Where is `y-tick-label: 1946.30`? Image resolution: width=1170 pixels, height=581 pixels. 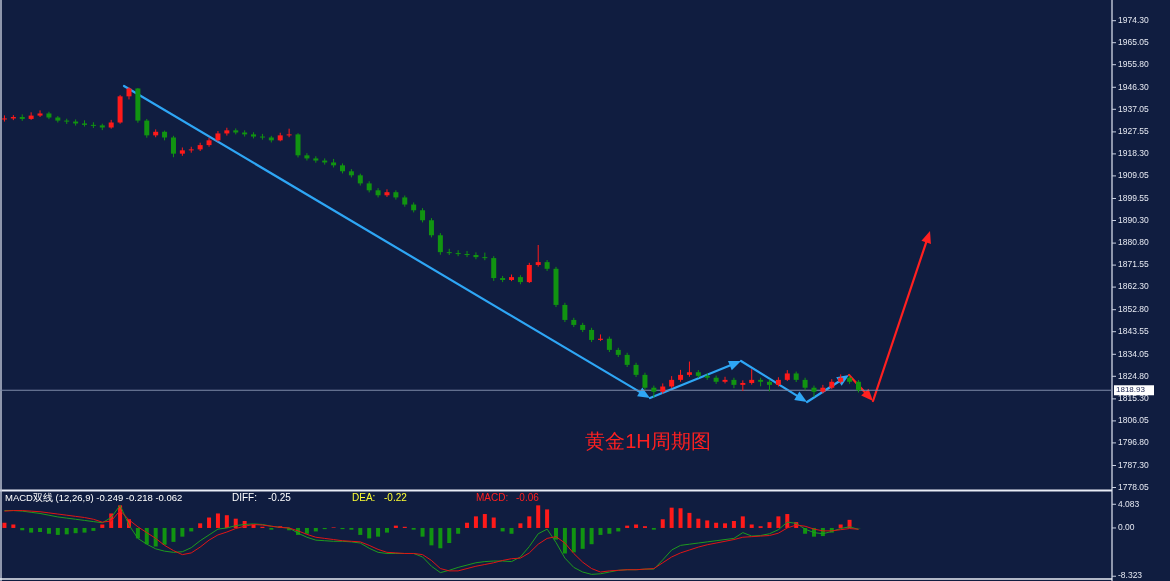 y-tick-label: 1946.30 is located at coordinates (1133, 86).